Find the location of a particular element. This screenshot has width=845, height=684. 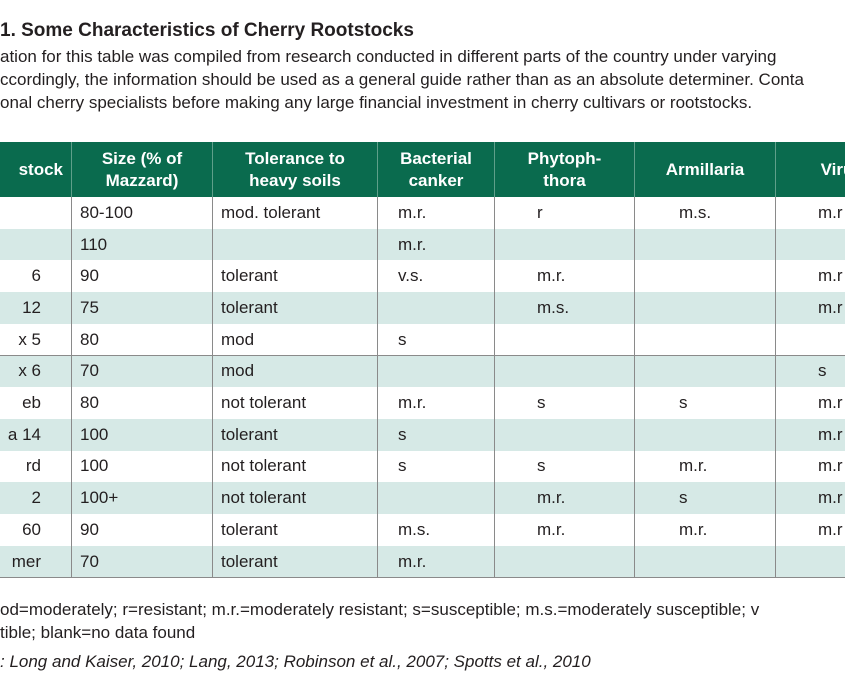

table-cell: 6 is located at coordinates (36, 277).